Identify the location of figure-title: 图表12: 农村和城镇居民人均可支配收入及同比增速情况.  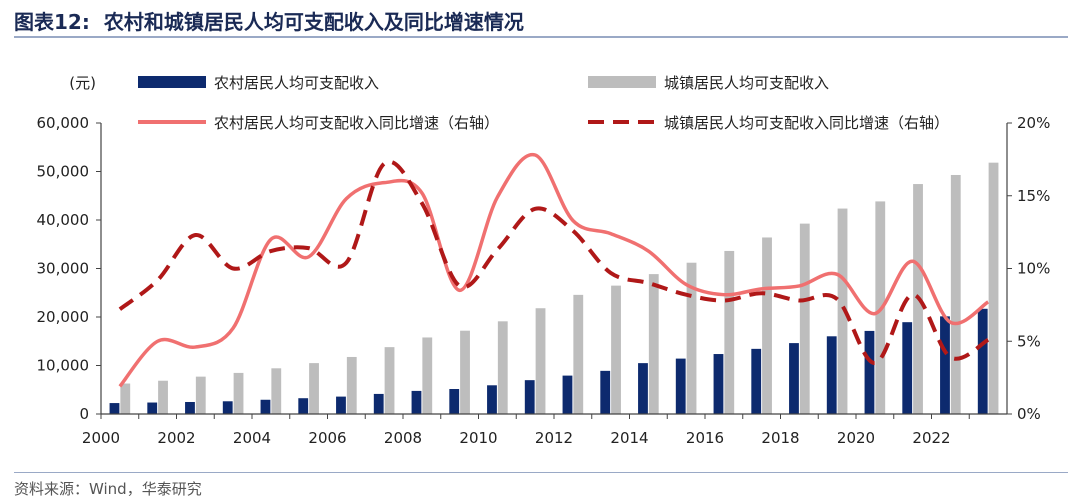
(269, 20).